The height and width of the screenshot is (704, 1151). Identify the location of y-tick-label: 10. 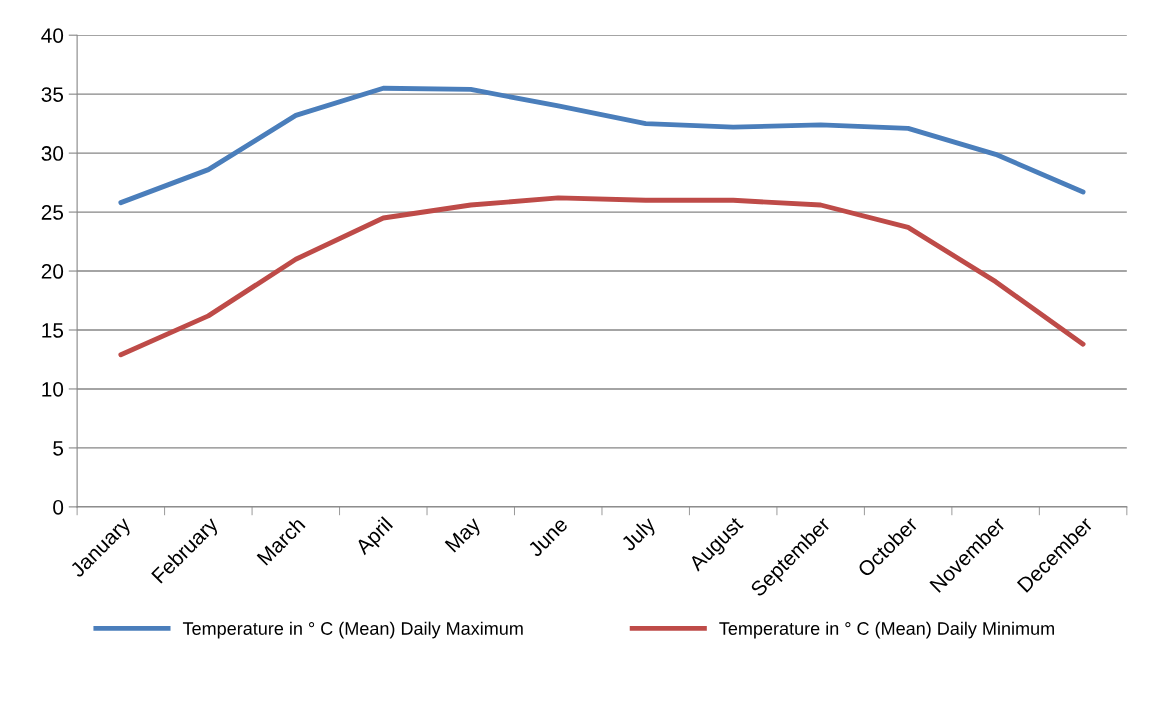
(53, 389).